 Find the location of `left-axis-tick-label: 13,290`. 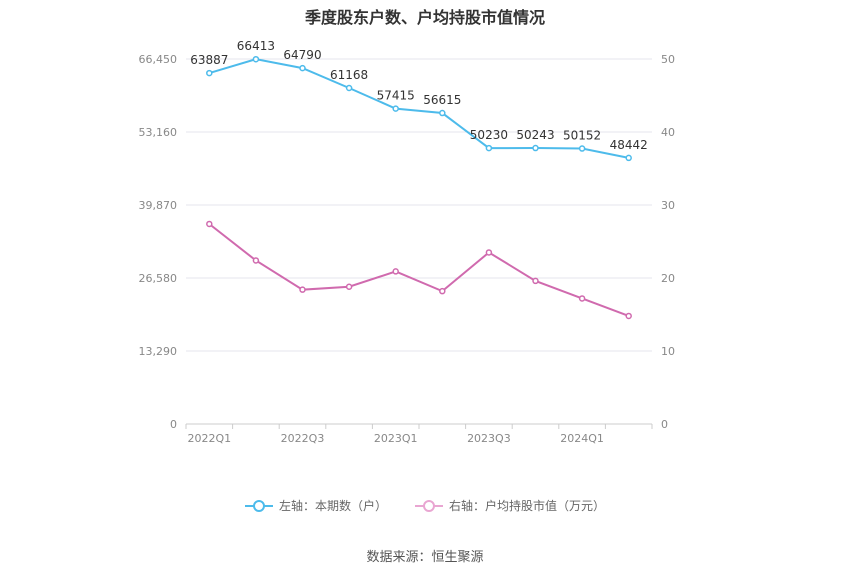

left-axis-tick-label: 13,290 is located at coordinates (158, 351).